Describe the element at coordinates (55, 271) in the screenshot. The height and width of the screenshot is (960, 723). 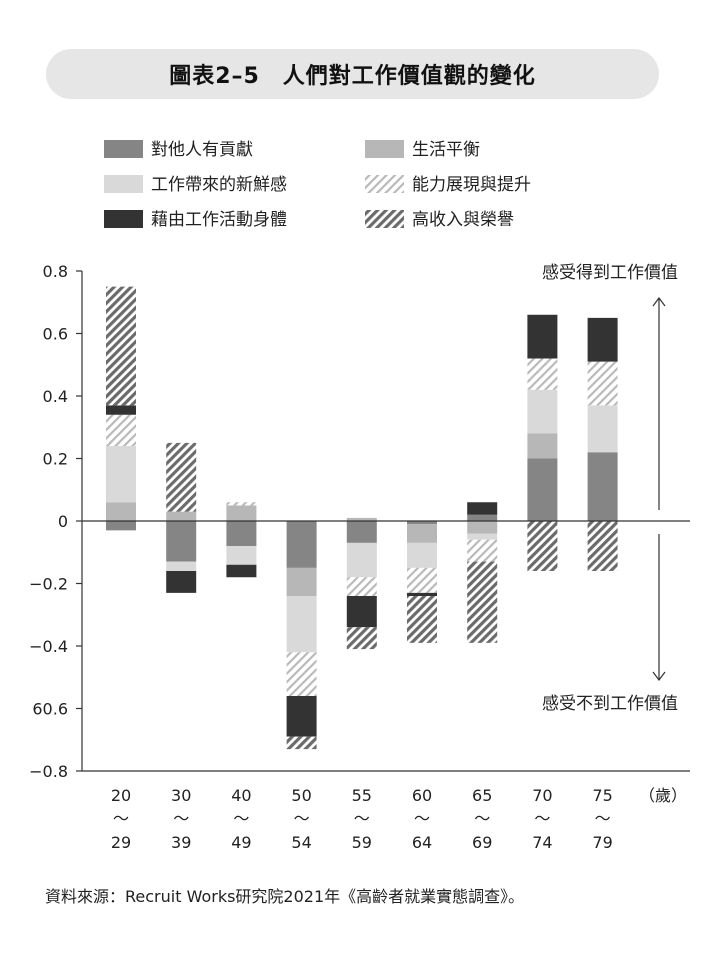
I see `y-tick-label: 0.8` at that location.